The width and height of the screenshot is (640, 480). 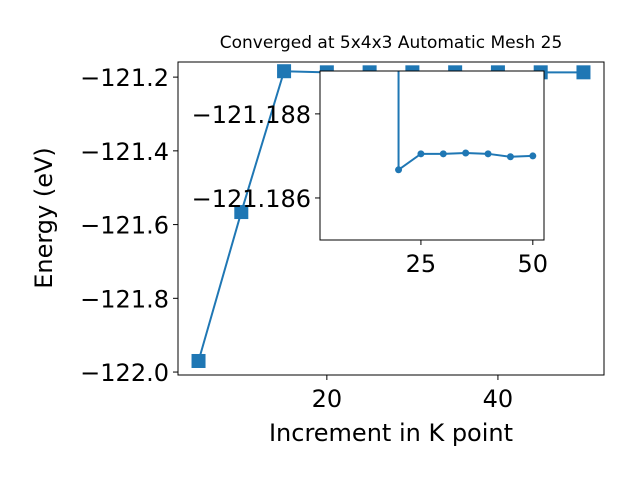 What do you see at coordinates (251, 199) in the screenshot?
I see `y-tick-label: −121.186` at bounding box center [251, 199].